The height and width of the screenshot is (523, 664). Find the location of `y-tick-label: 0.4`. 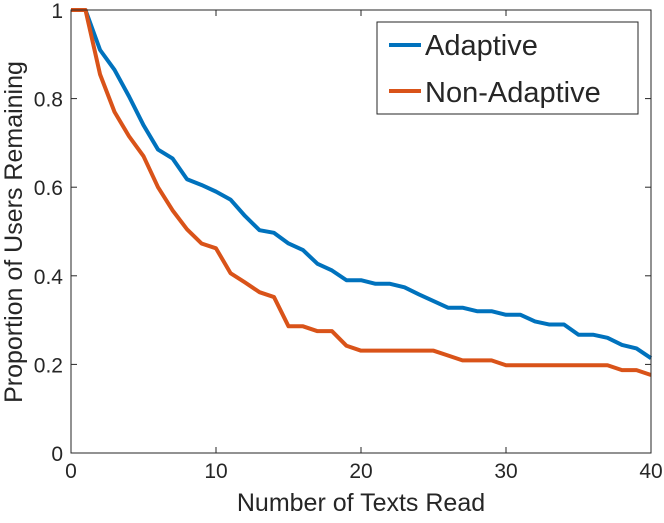

y-tick-label: 0.4 is located at coordinates (49, 277).